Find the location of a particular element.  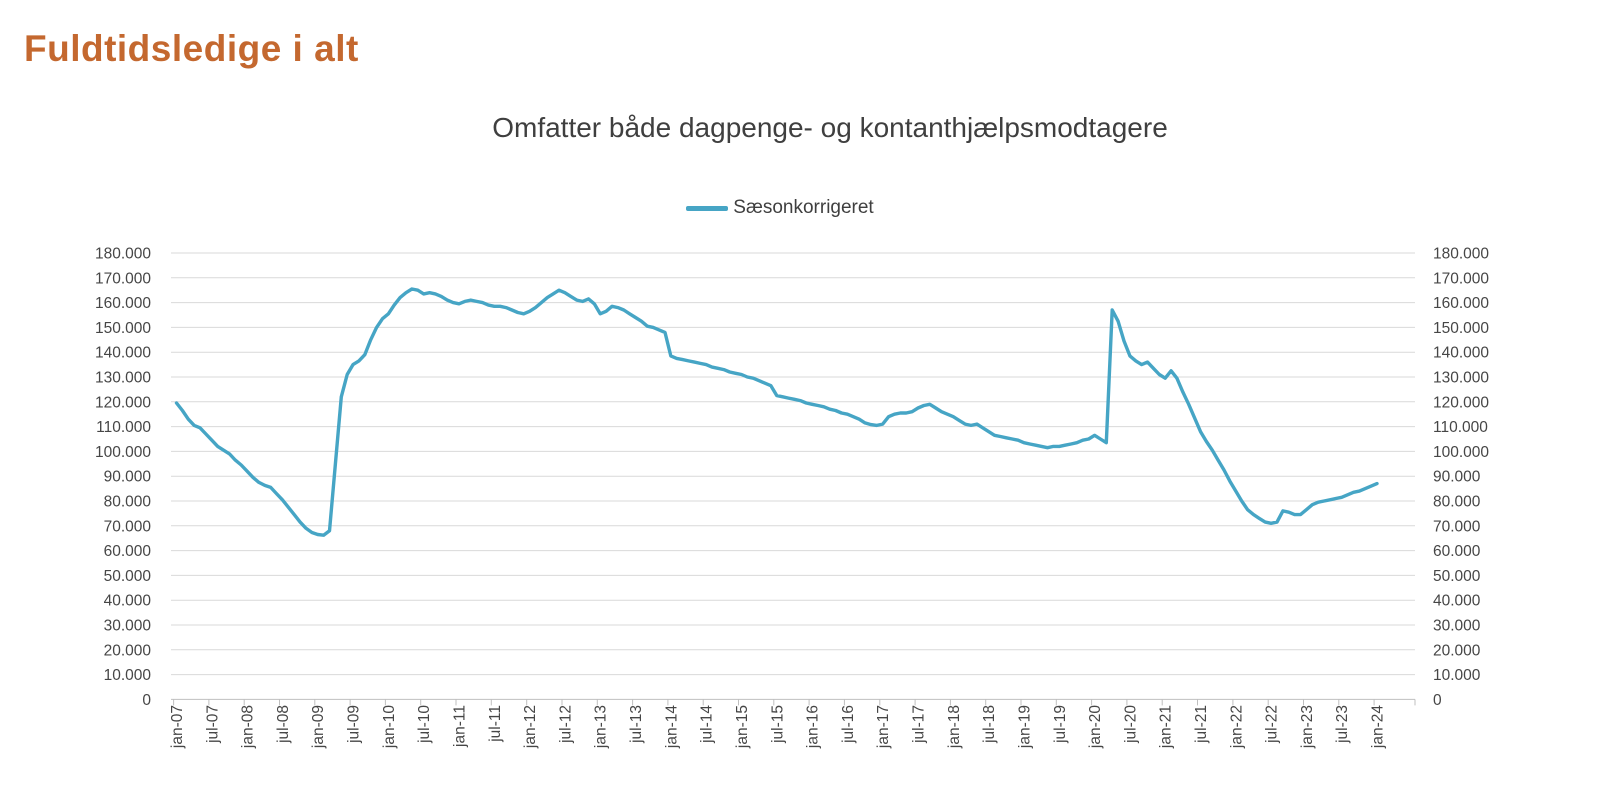

svg-text: jan-11 is located at coordinates (460, 726).